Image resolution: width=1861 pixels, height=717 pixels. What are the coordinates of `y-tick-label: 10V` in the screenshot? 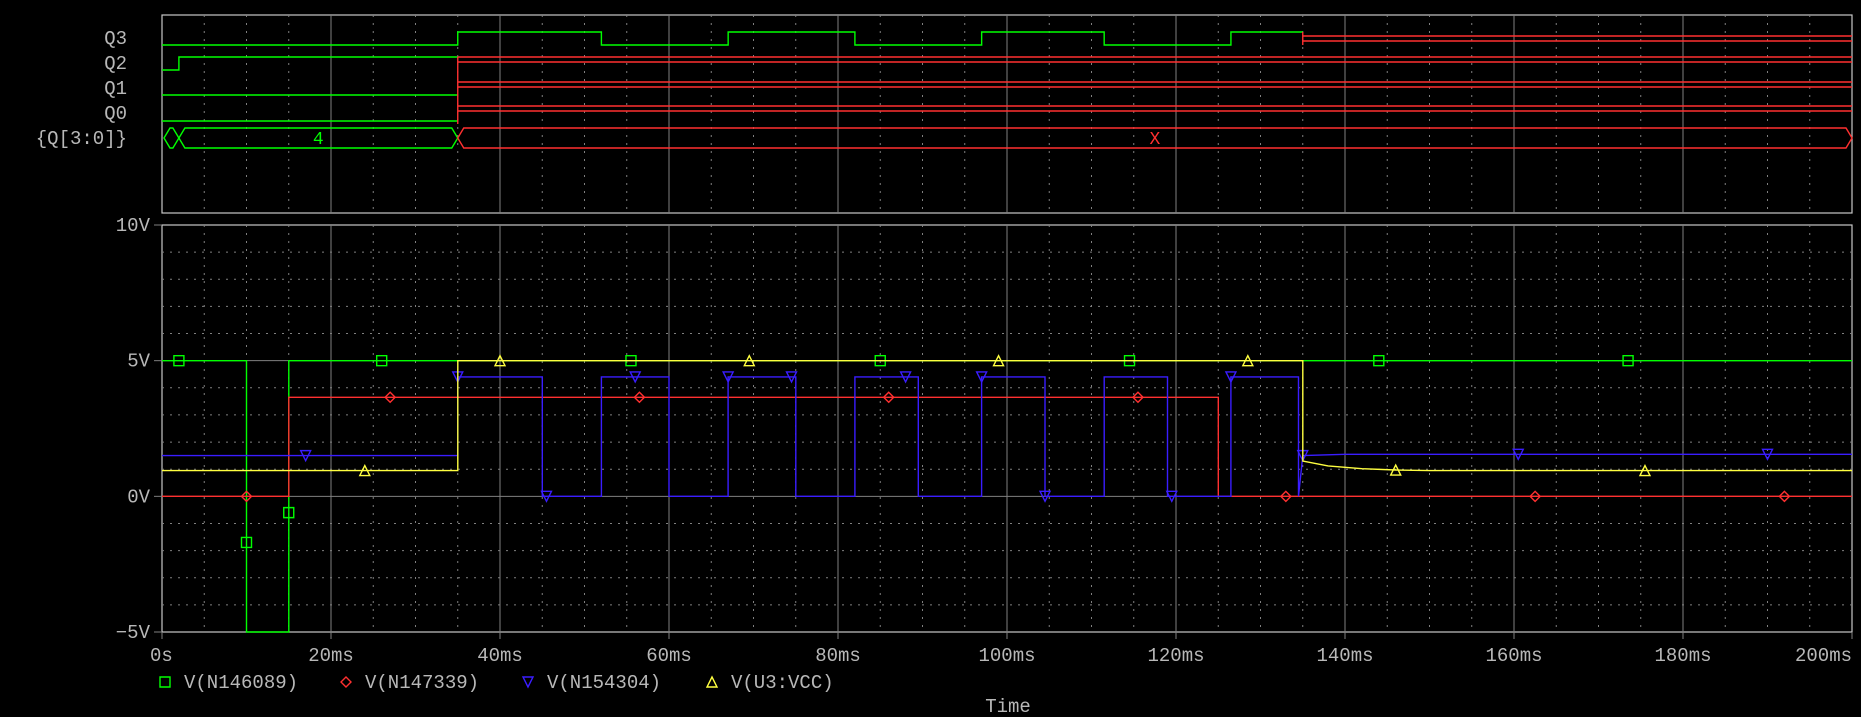 It's located at (133, 226).